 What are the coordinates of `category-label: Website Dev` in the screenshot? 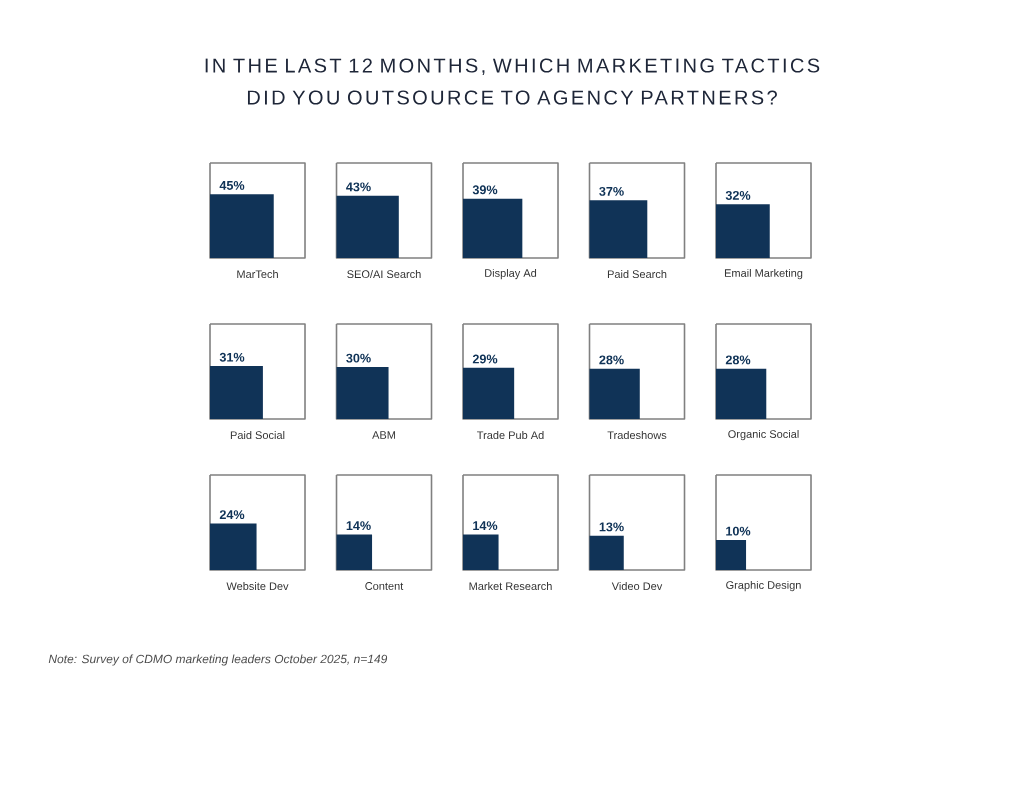 It's located at (257, 586).